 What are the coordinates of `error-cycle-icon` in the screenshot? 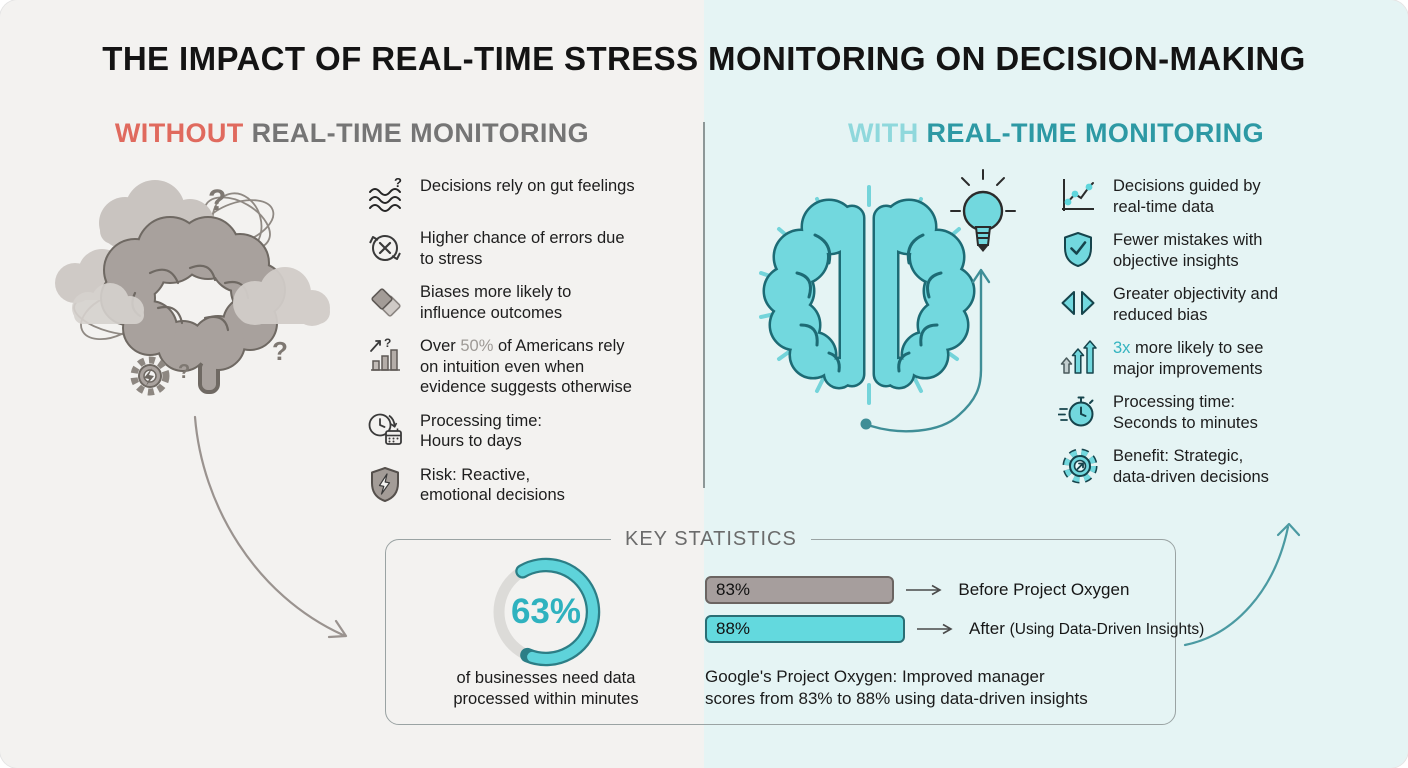 It's located at (385, 248).